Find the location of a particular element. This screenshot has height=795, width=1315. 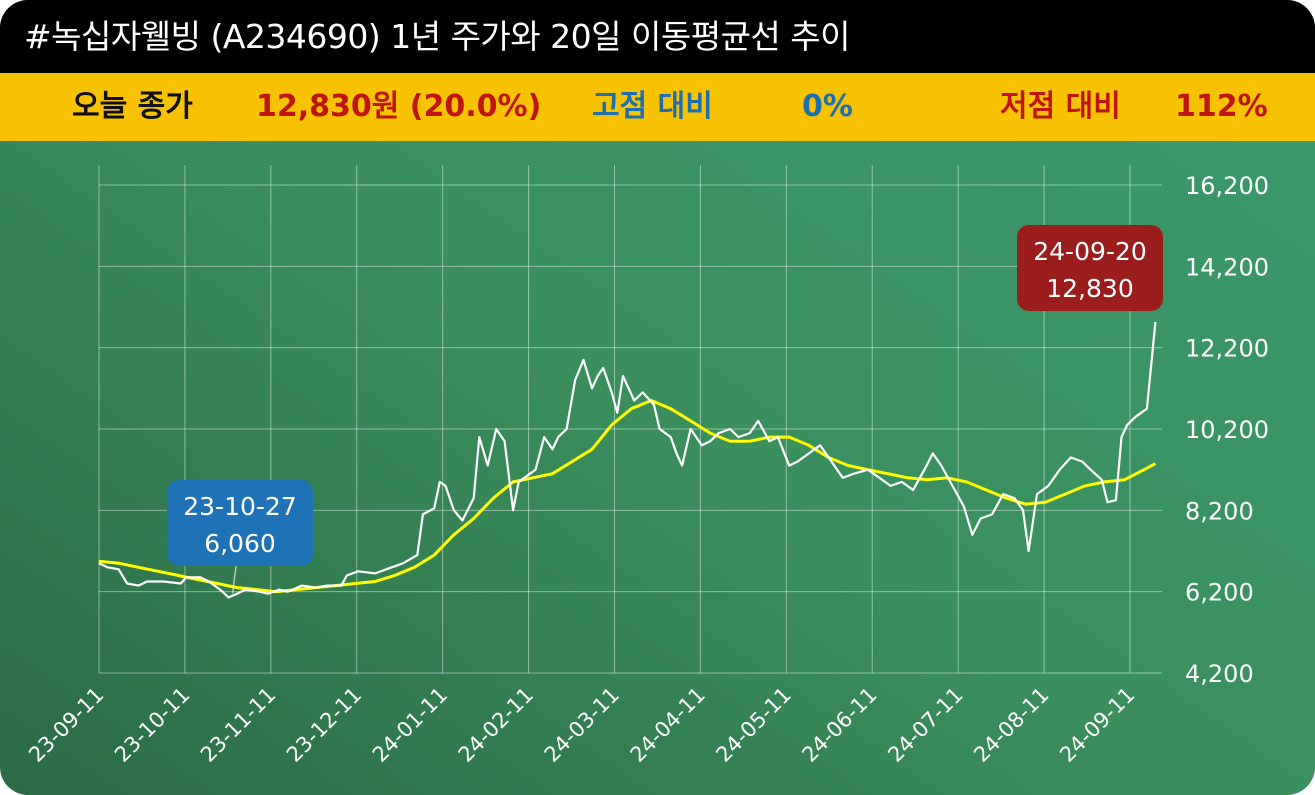

close-value: 12,830원 (20.0%) is located at coordinates (399, 106).